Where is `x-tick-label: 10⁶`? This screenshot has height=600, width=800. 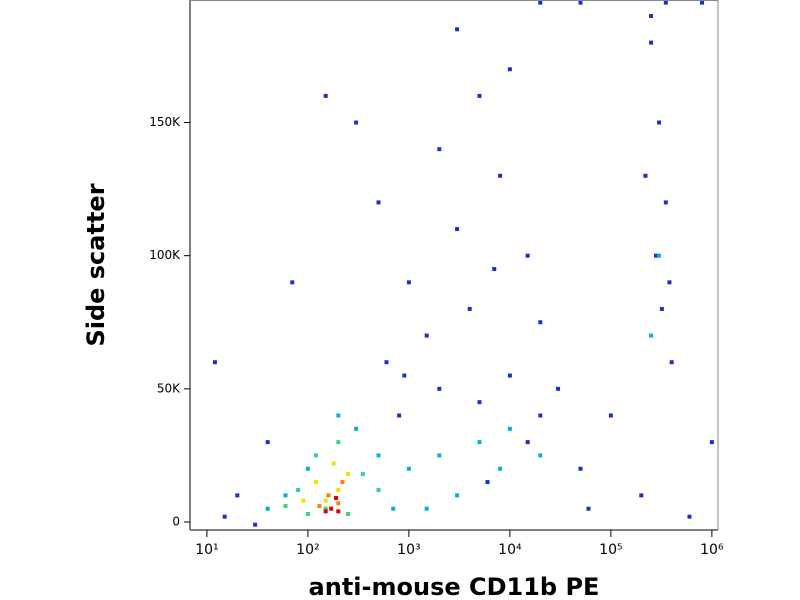 x-tick-label: 10⁶ is located at coordinates (712, 550).